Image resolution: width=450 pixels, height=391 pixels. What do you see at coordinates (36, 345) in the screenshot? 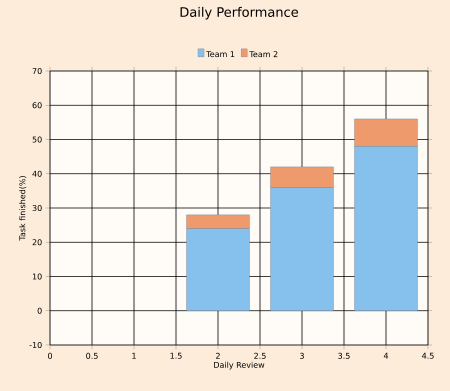
I see `y-tick-label: -10` at bounding box center [36, 345].